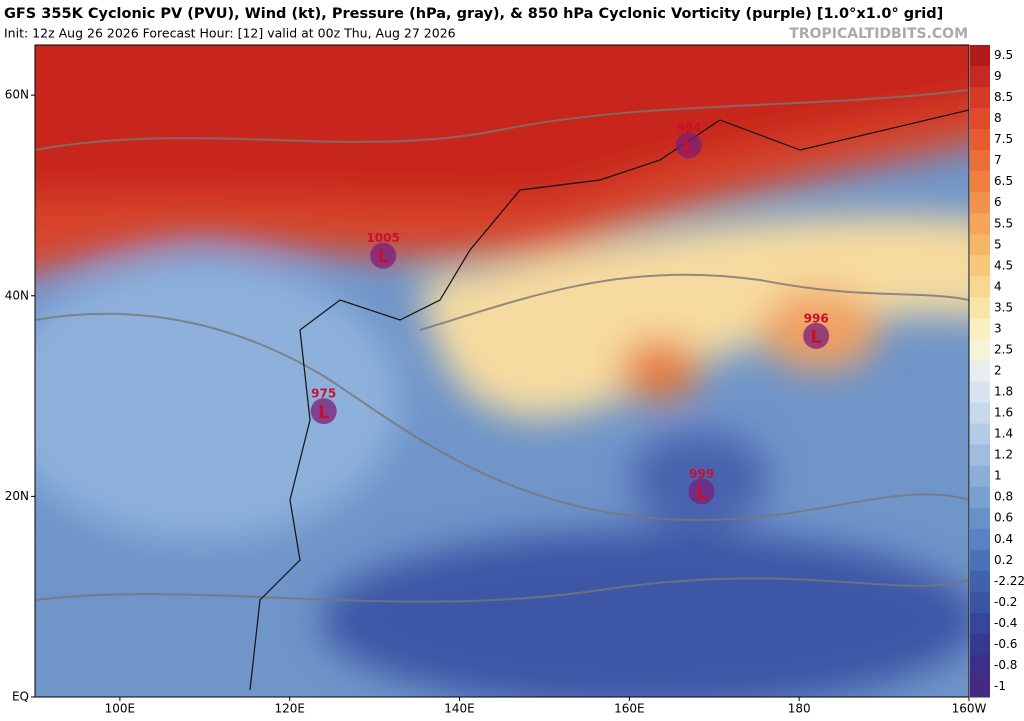 Image resolution: width=1024 pixels, height=721 pixels. Describe the element at coordinates (1003, 349) in the screenshot. I see `colorbar-label: 2.5` at that location.